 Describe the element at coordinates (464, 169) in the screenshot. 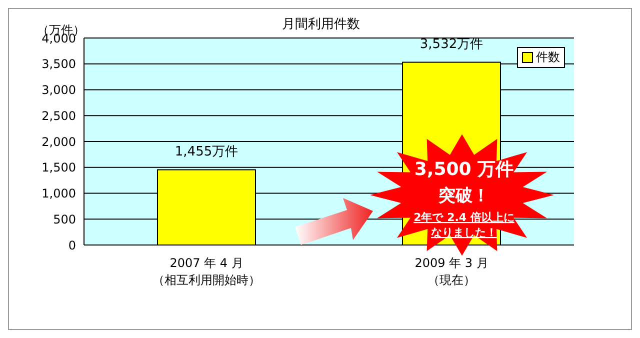

I see `annotation: 3,500 万件` at that location.